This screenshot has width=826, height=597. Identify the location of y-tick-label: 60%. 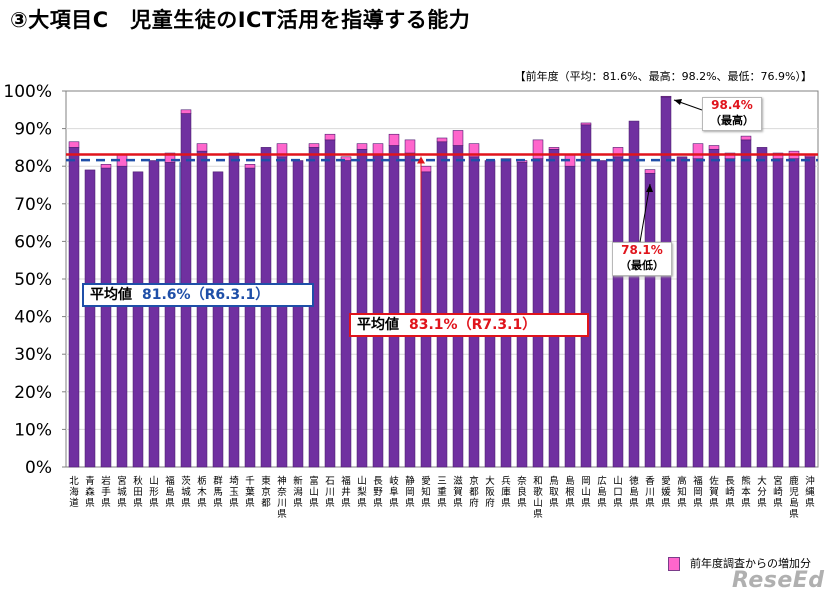
(33, 242).